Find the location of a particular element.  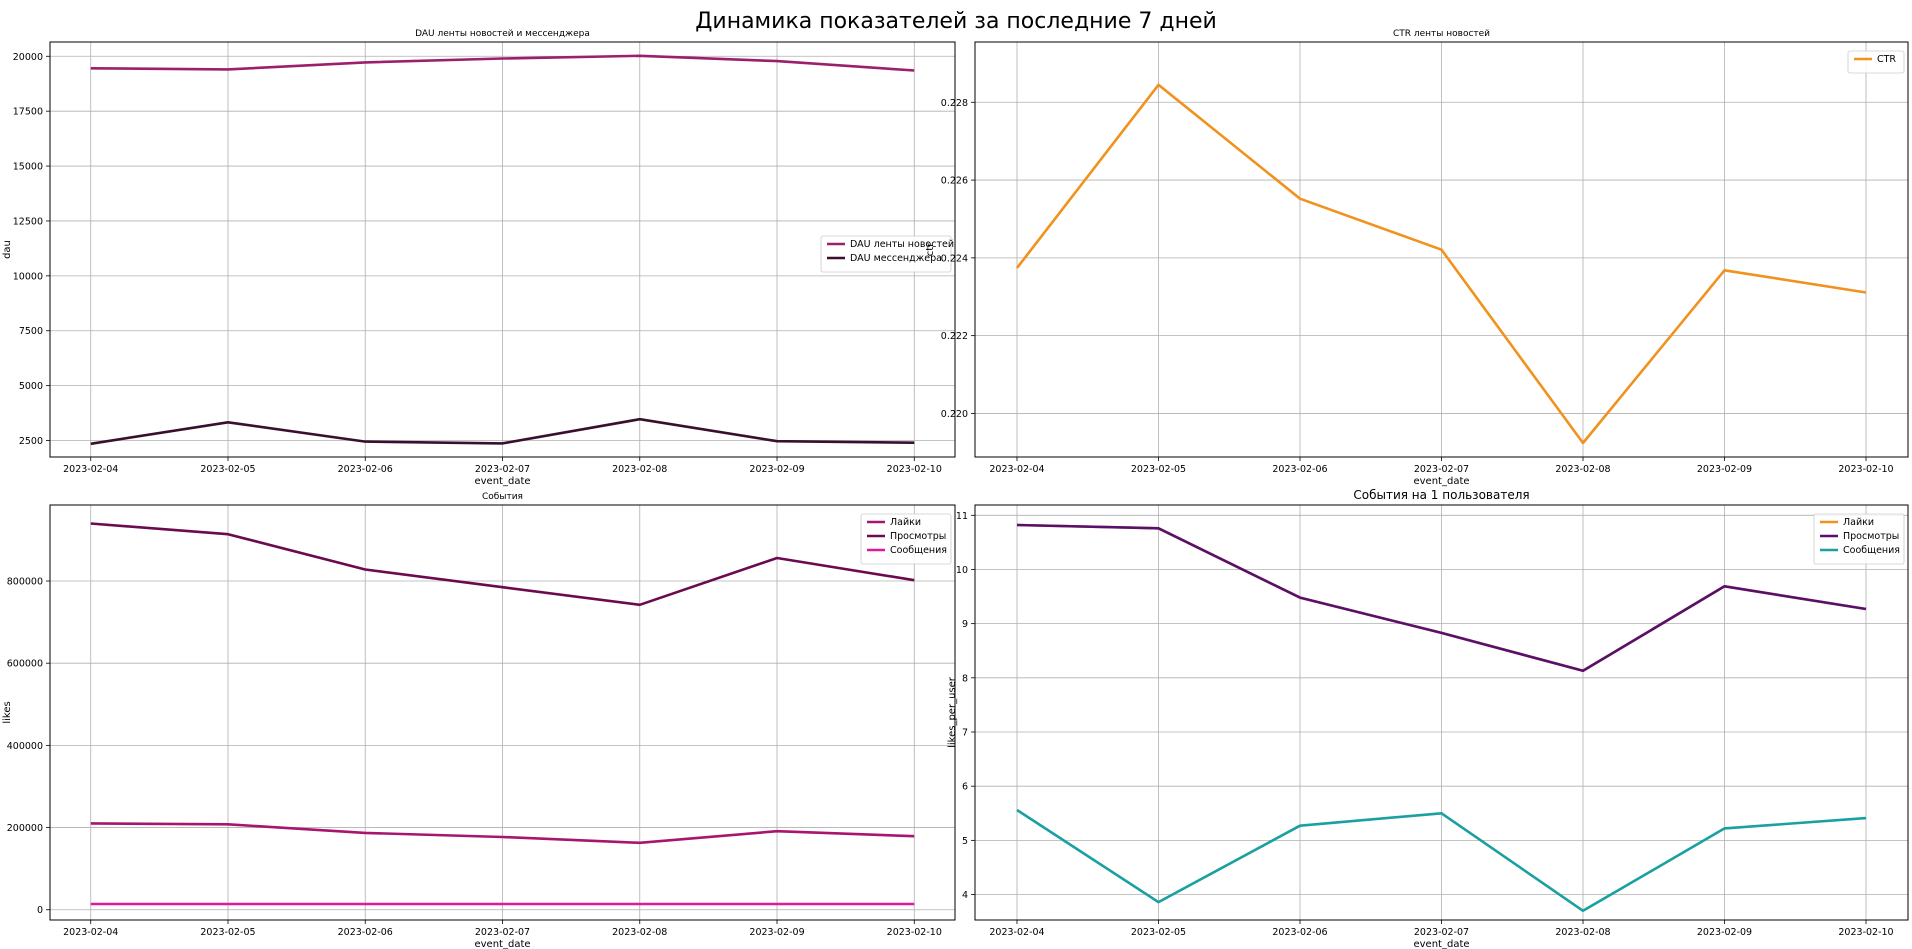

chart-title: События на 1 пользователя is located at coordinates (1441, 495).